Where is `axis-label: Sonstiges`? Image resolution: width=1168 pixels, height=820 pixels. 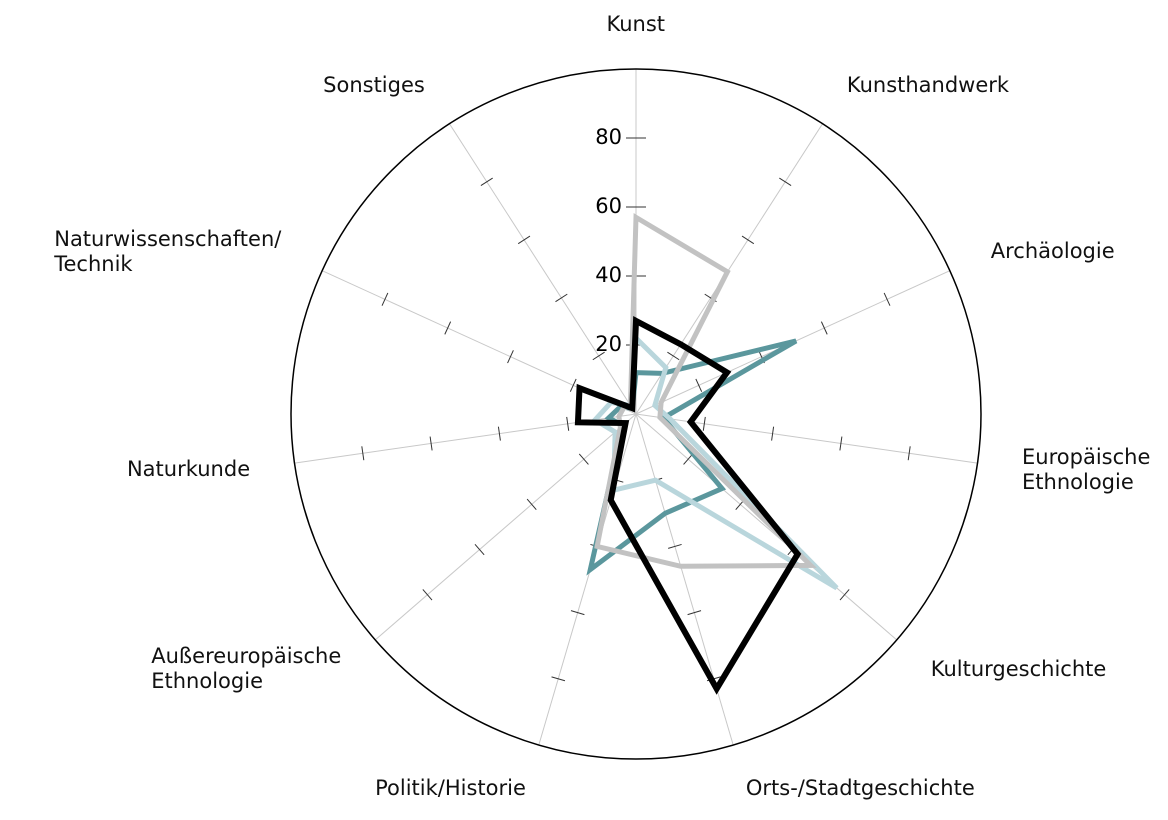
axis-label: Sonstiges is located at coordinates (374, 85).